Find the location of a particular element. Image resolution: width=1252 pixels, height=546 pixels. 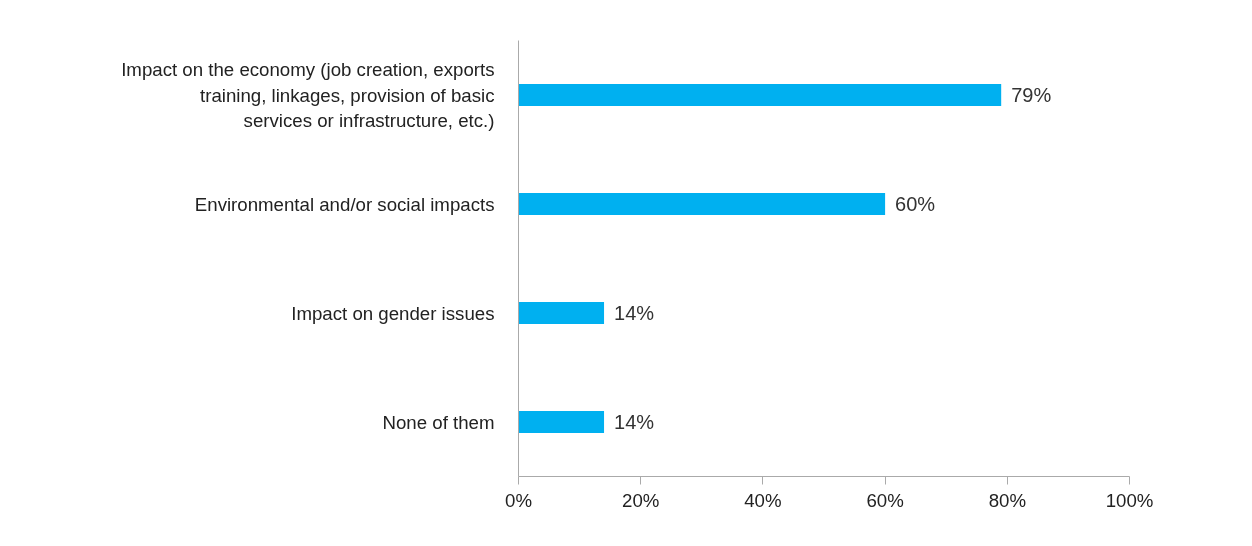

x-tick-label: 80% is located at coordinates (1007, 500).